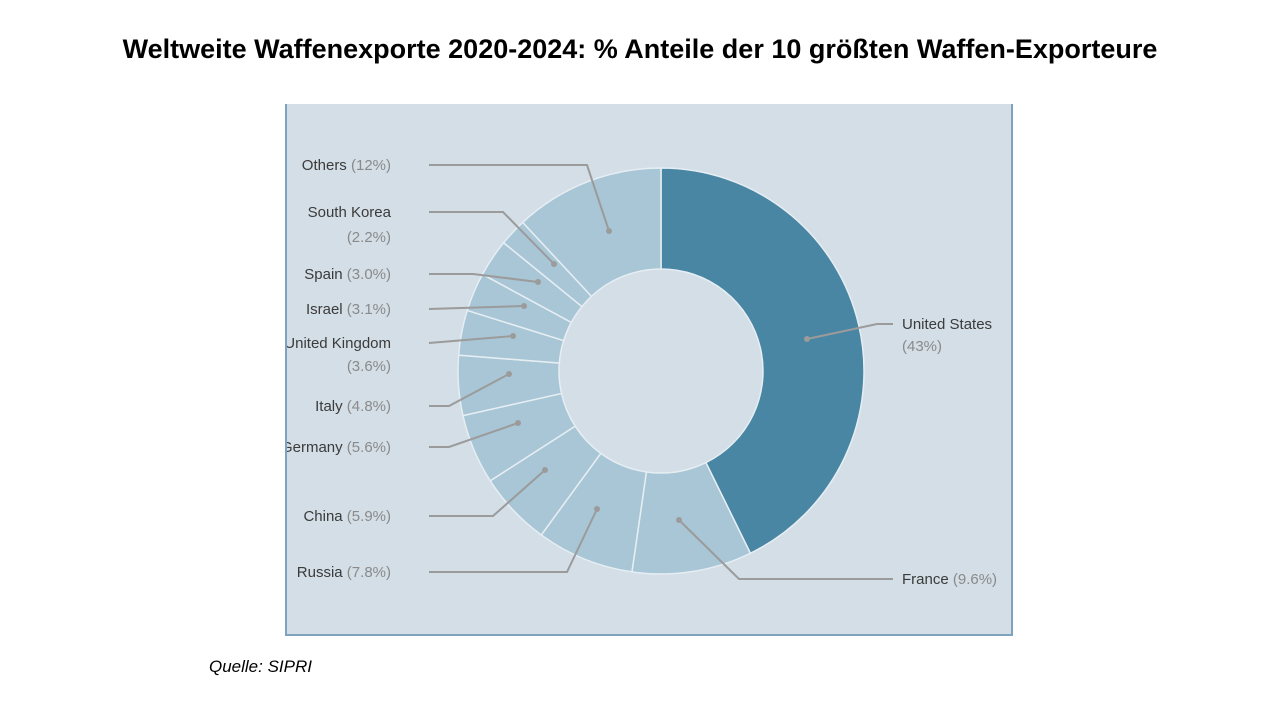  Describe the element at coordinates (545, 470) in the screenshot. I see `leader-dot-china` at that location.